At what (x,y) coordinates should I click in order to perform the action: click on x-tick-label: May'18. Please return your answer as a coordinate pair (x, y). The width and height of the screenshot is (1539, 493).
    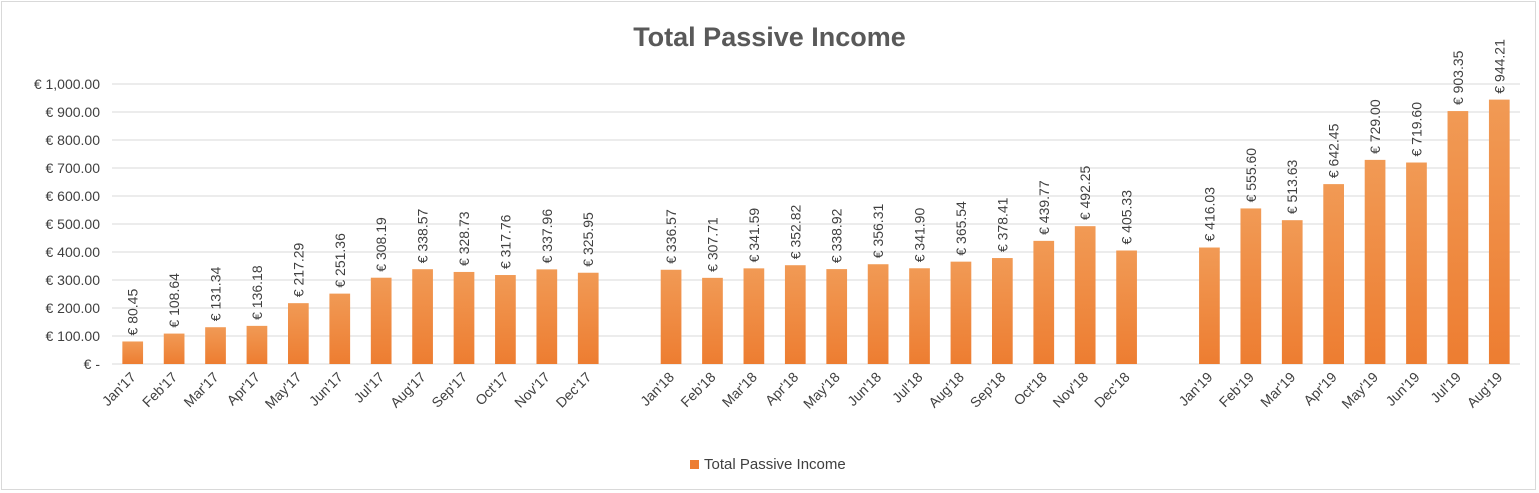
    Looking at the image, I should click on (821, 390).